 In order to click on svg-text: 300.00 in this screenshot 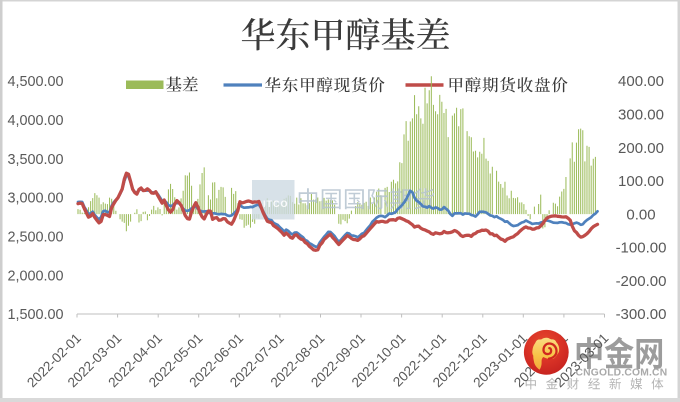, I will do `click(641, 115)`.